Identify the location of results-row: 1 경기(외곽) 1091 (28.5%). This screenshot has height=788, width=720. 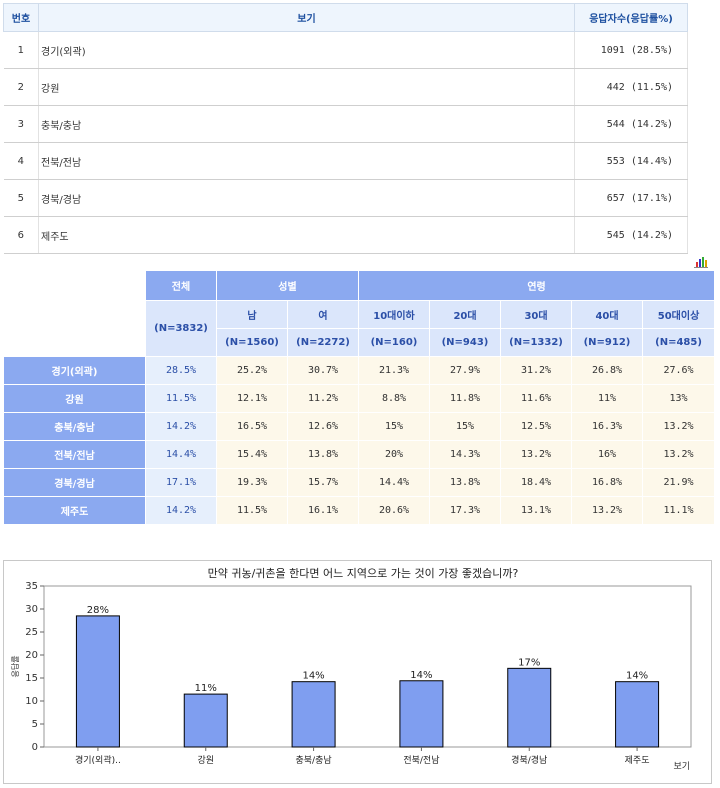
(345, 50).